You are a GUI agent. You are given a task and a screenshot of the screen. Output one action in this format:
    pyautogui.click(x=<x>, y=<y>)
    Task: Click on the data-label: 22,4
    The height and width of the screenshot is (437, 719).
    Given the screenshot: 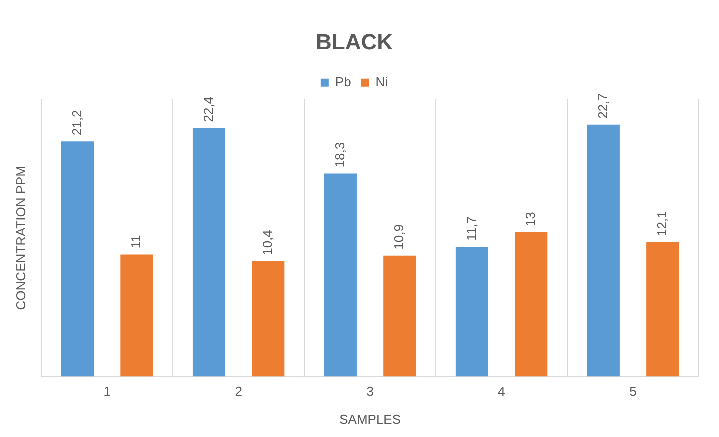 What is the action you would take?
    pyautogui.click(x=208, y=109)
    